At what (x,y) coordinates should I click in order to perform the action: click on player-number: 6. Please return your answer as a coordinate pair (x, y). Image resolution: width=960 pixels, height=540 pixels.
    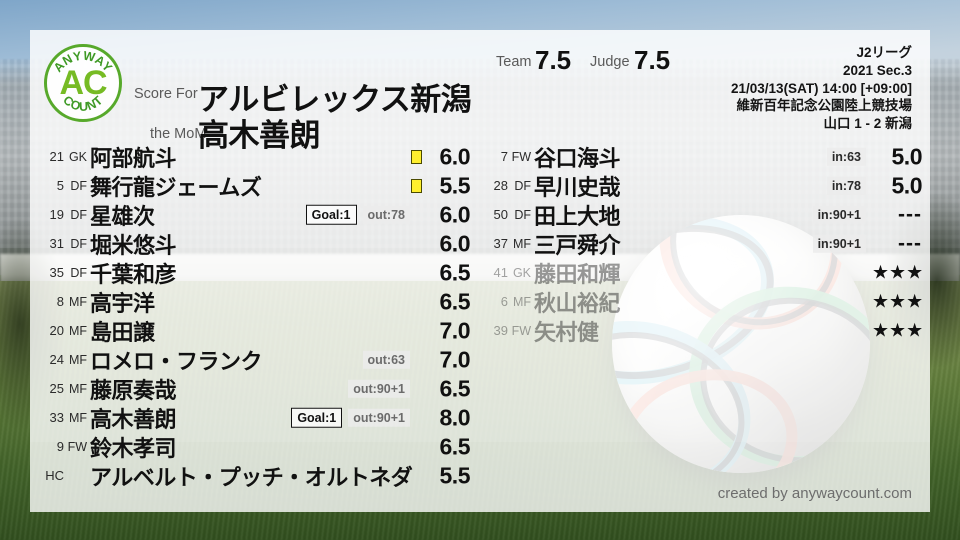
    Looking at the image, I should click on (504, 301).